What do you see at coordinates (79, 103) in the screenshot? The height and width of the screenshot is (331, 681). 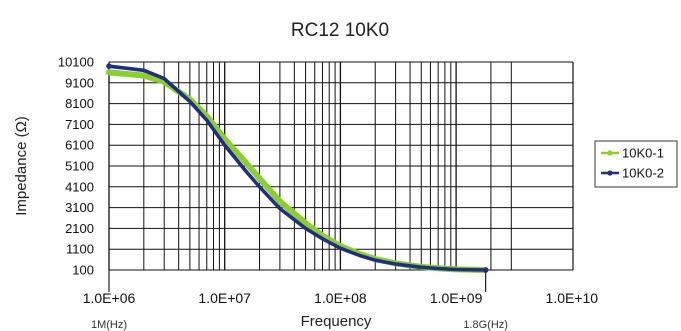 I see `y-tick-label: 8100` at bounding box center [79, 103].